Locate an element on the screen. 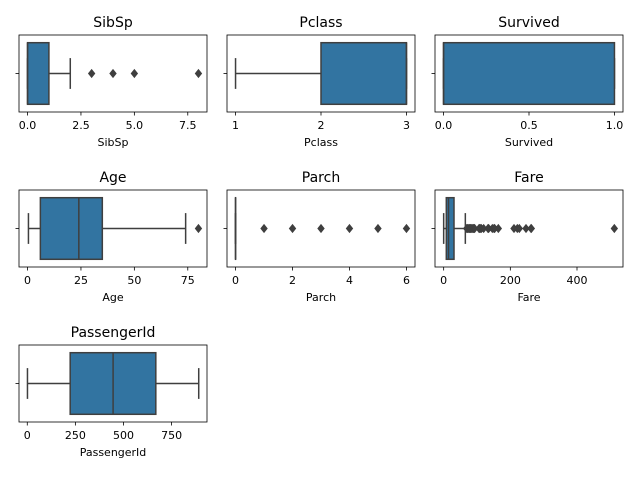 The image size is (640, 480). subplot-2: 0.0 0.5 1.0 Survived Survived is located at coordinates (527, 82).